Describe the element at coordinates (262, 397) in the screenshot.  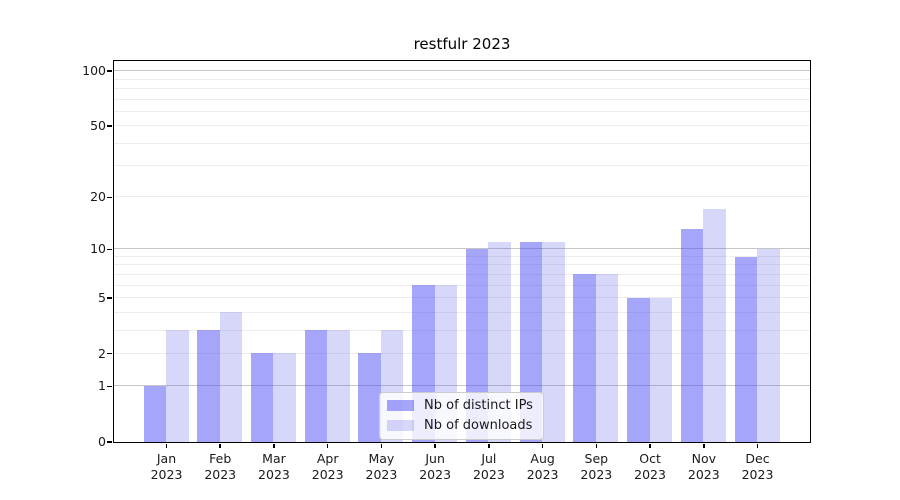
I see `bar-ips-mar` at that location.